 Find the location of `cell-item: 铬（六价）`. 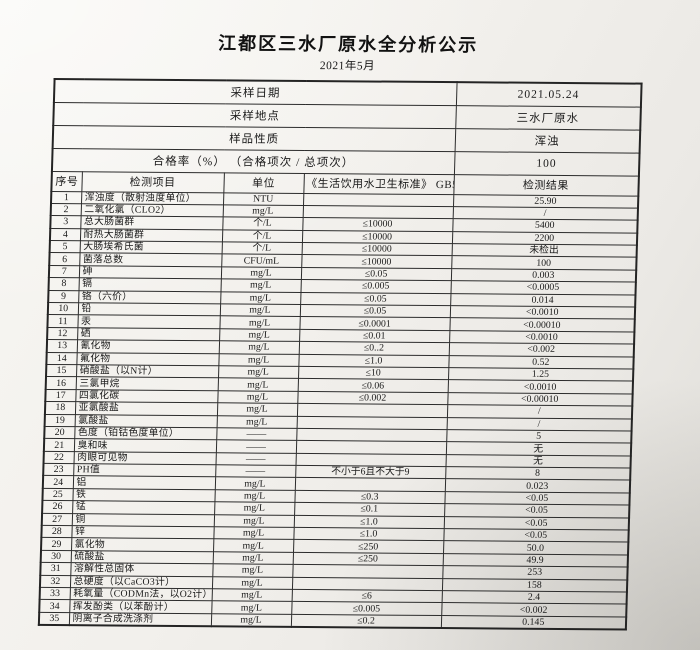

cell-item: 铬（六价） is located at coordinates (149, 297).